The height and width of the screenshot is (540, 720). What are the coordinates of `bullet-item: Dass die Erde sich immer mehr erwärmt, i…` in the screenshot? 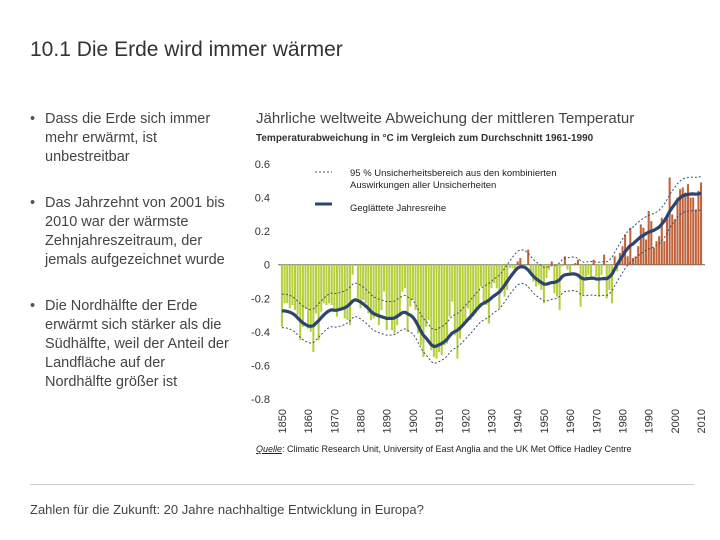 It's located at (132, 138).